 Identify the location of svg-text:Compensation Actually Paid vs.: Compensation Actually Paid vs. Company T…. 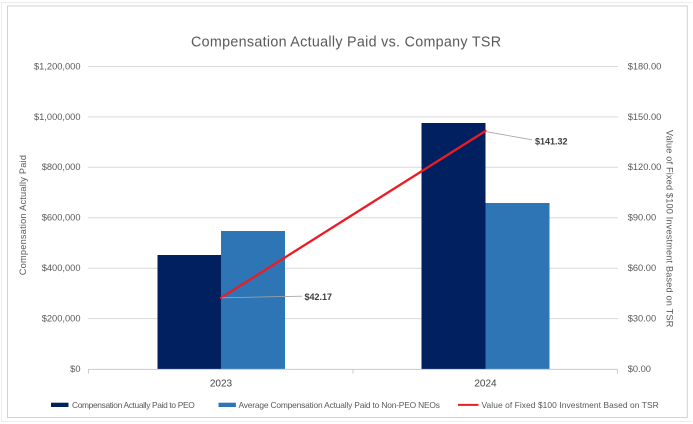
(346, 43).